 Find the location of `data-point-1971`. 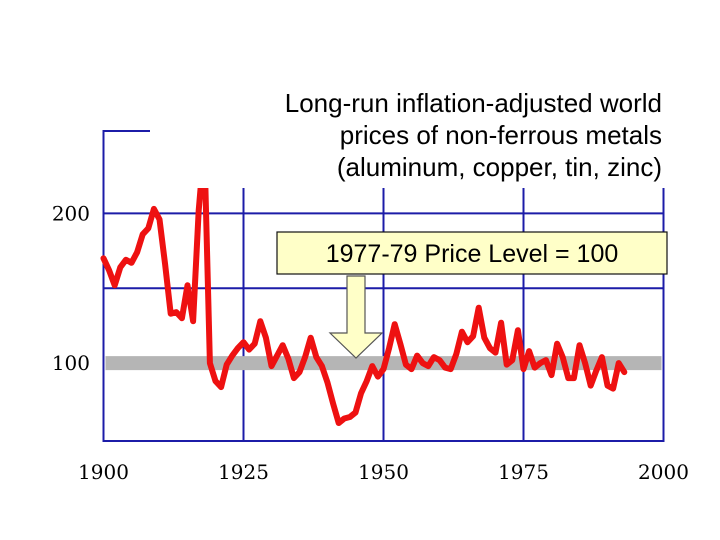

data-point-1971 is located at coordinates (501, 323).